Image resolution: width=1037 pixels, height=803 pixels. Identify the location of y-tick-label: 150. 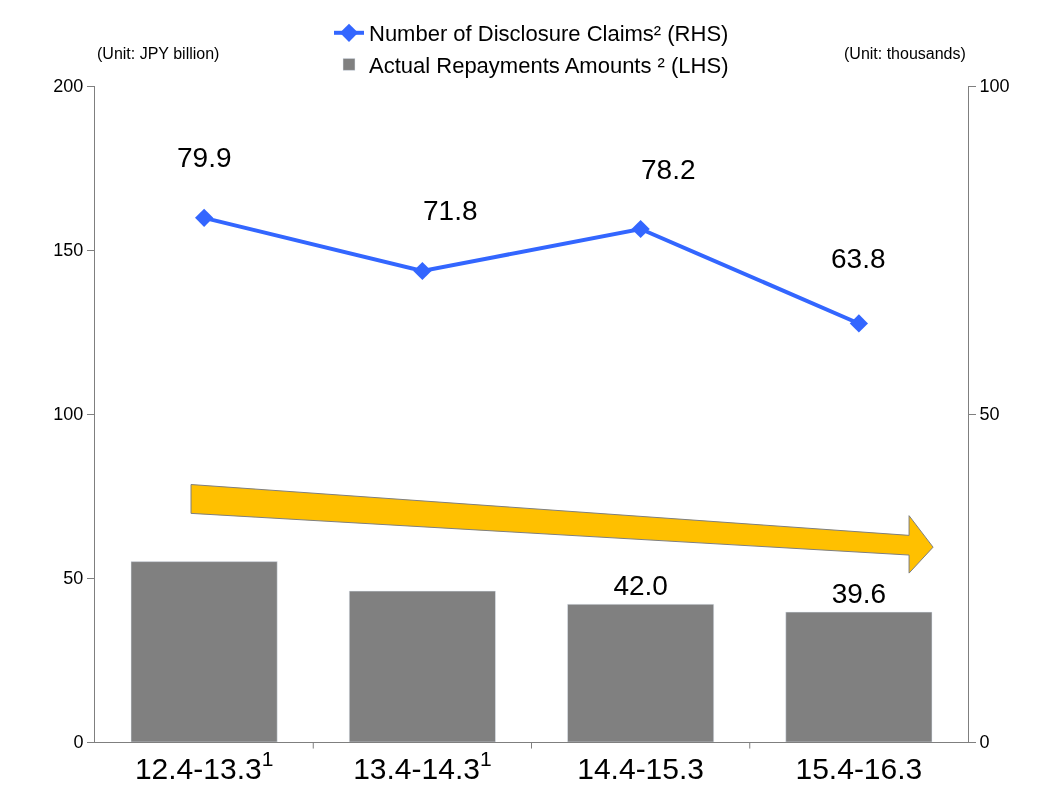
(68, 250).